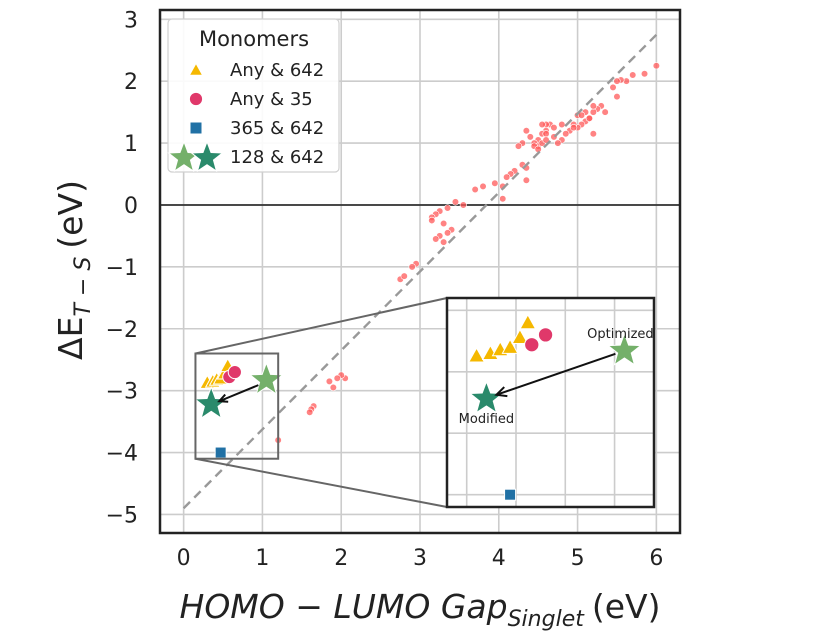  What do you see at coordinates (196, 69) in the screenshot?
I see `legend-marker-triangle` at bounding box center [196, 69].